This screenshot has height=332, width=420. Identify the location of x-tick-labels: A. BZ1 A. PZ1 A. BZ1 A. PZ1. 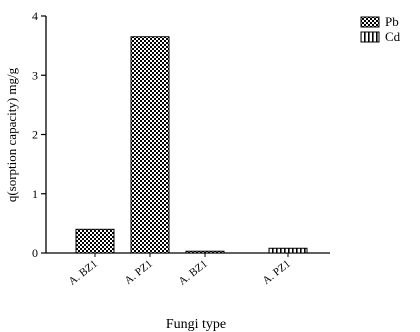
(179, 270).